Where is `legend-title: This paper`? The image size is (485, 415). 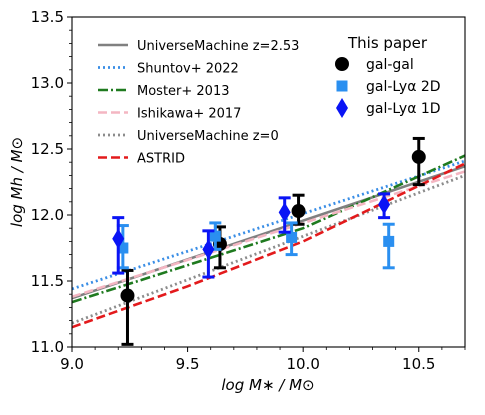
legend-title: This paper is located at coordinates (387, 43).